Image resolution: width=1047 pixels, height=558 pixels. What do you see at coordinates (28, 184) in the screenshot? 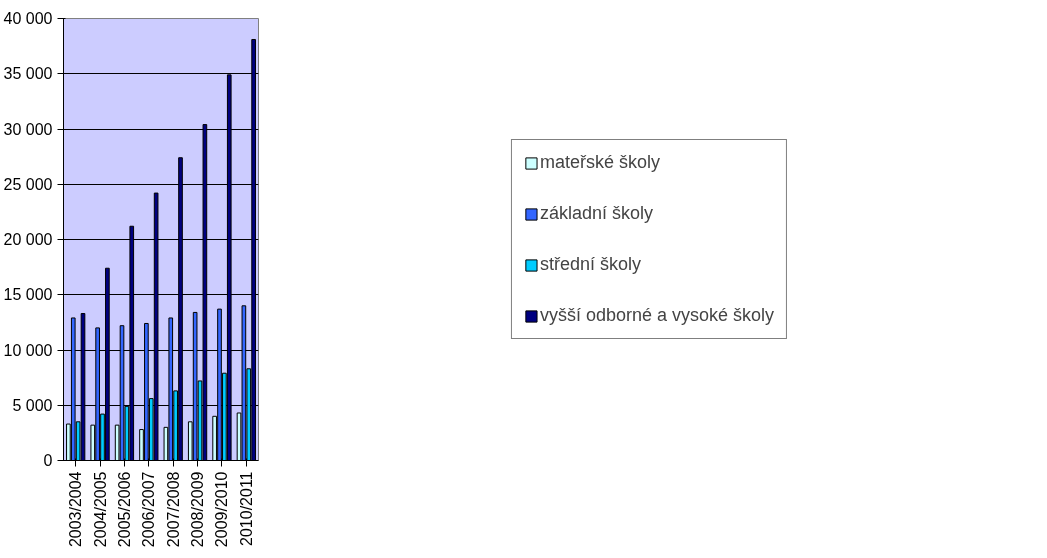
I see `y-tick-label: 25 000` at bounding box center [28, 184].